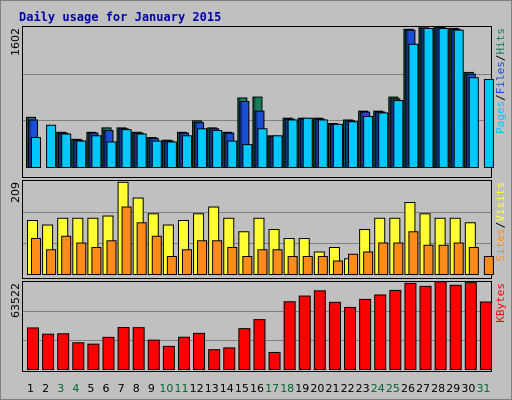 This screenshot has height=400, width=512. What do you see at coordinates (287, 388) in the screenshot?
I see `x-tick-label: 18` at bounding box center [287, 388].